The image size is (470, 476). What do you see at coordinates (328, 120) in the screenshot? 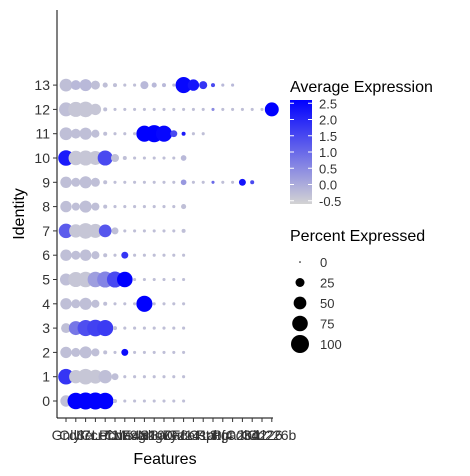
I see `color-tick-label: 2.0` at bounding box center [328, 120].